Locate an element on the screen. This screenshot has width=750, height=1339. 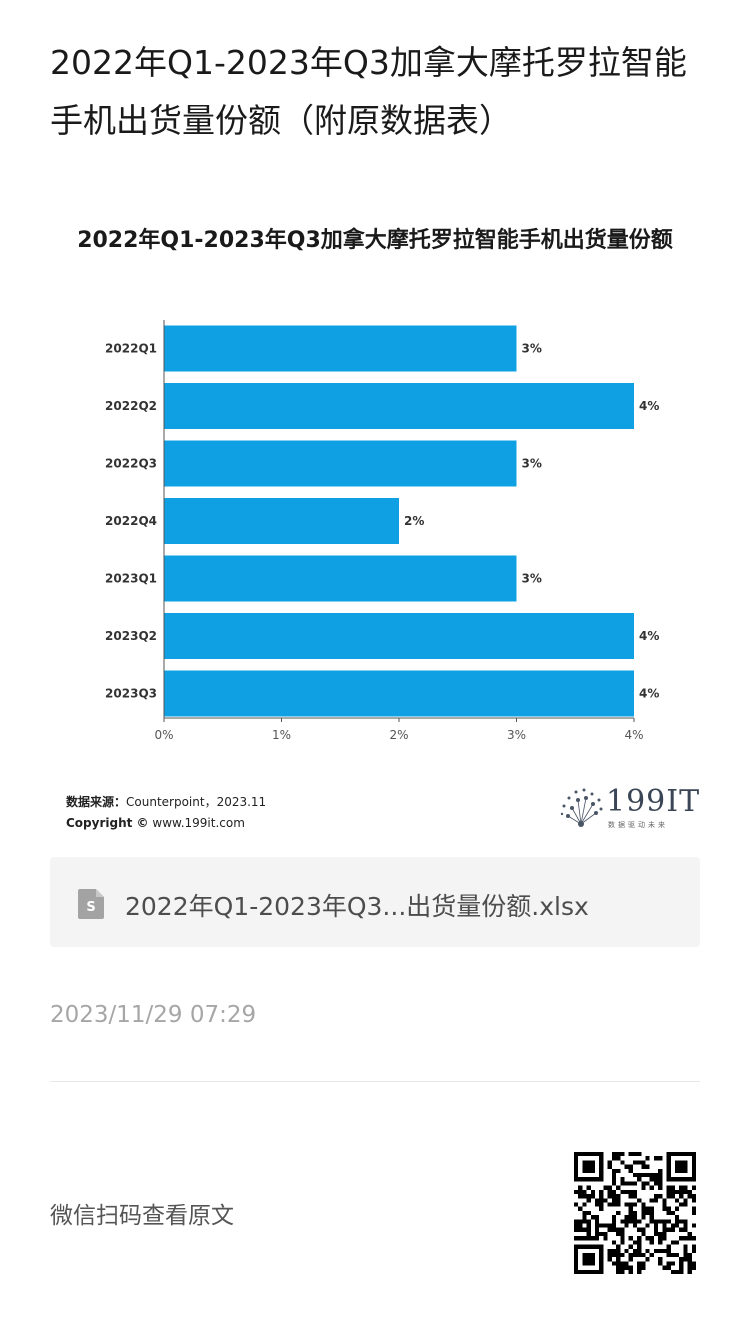
bar-2023Q2 is located at coordinates (399, 636).